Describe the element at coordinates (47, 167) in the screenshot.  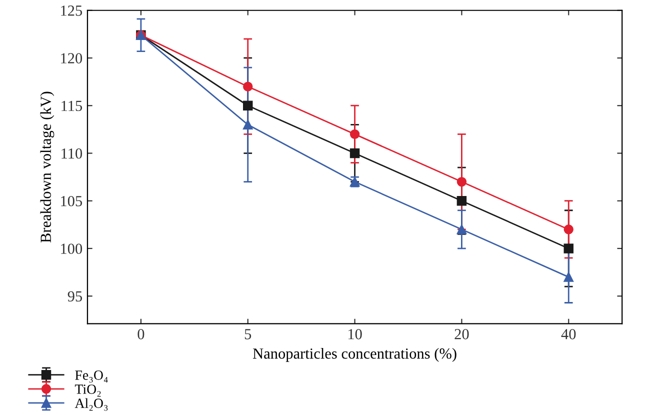
I see `y-axis-title: Breakdown voltage (kV)` at that location.